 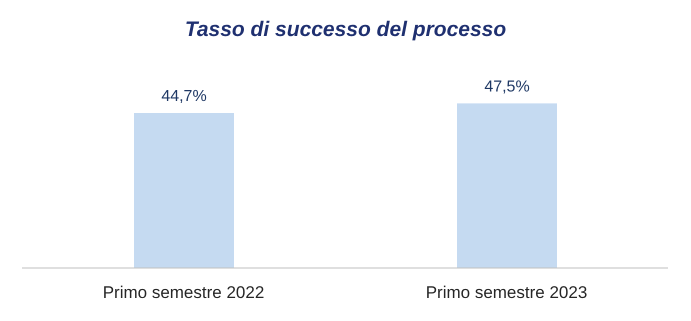 What do you see at coordinates (346, 30) in the screenshot?
I see `chart-title: Tasso di successo del processo` at bounding box center [346, 30].